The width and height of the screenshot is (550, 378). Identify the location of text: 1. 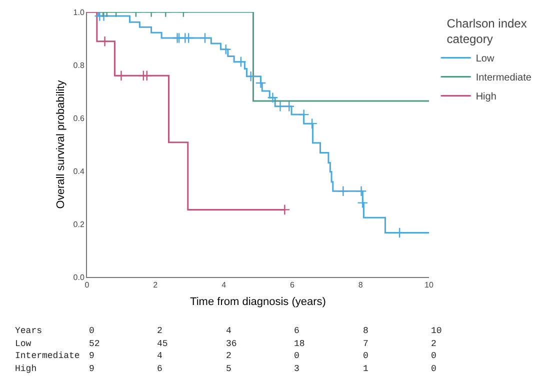
(365, 369).